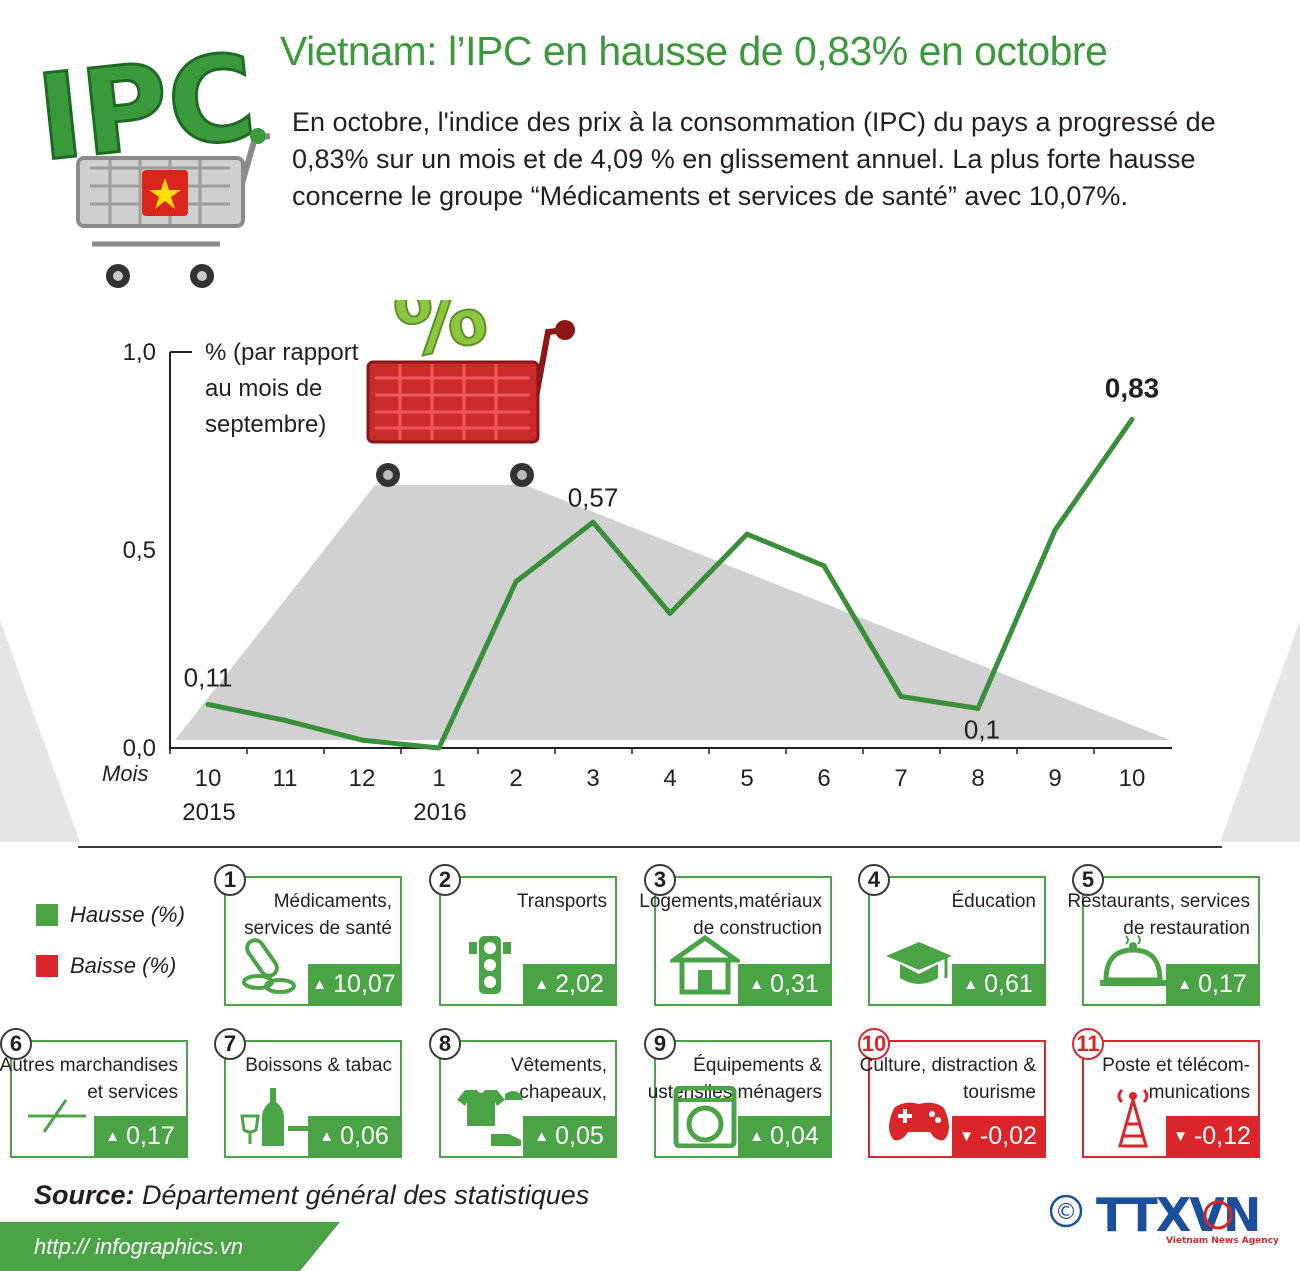  Describe the element at coordinates (900, 778) in the screenshot. I see `x-tick-label: 7` at that location.